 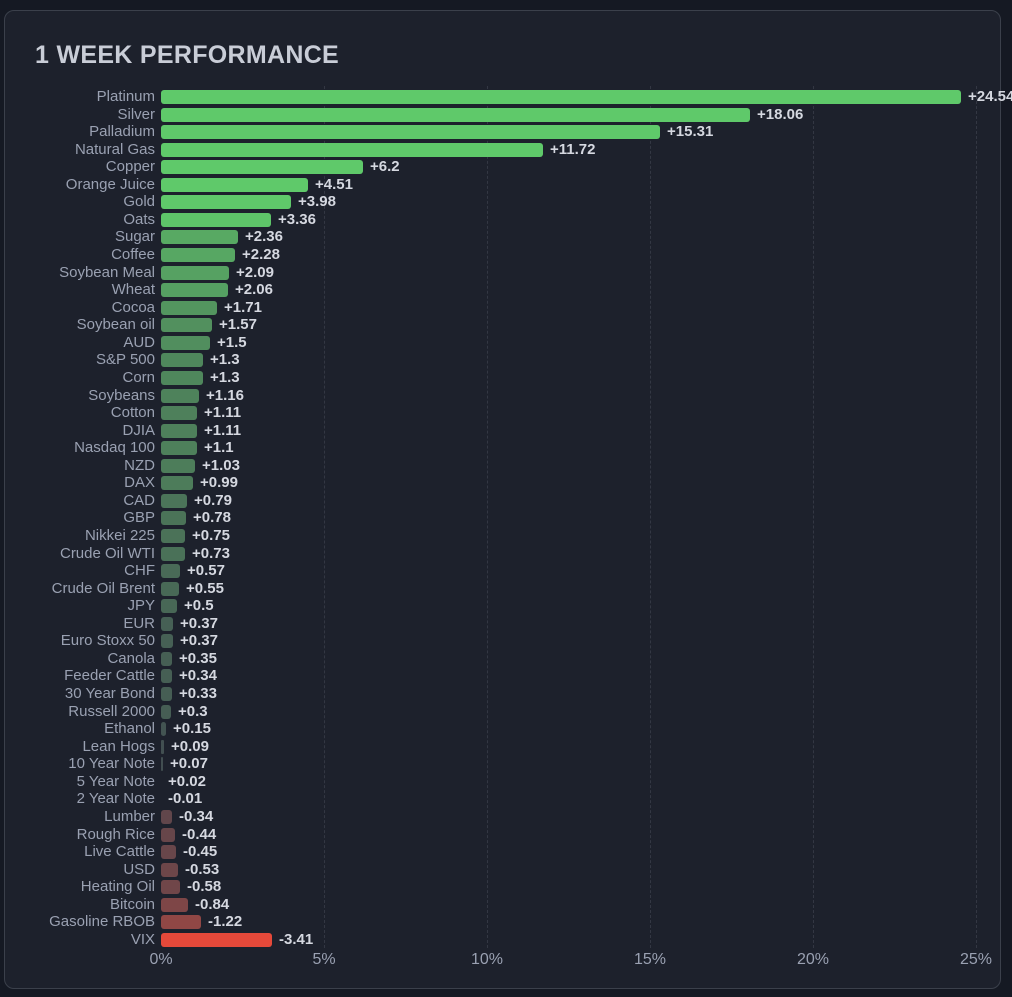 What do you see at coordinates (142, 939) in the screenshot?
I see `row-label: VIX` at bounding box center [142, 939].